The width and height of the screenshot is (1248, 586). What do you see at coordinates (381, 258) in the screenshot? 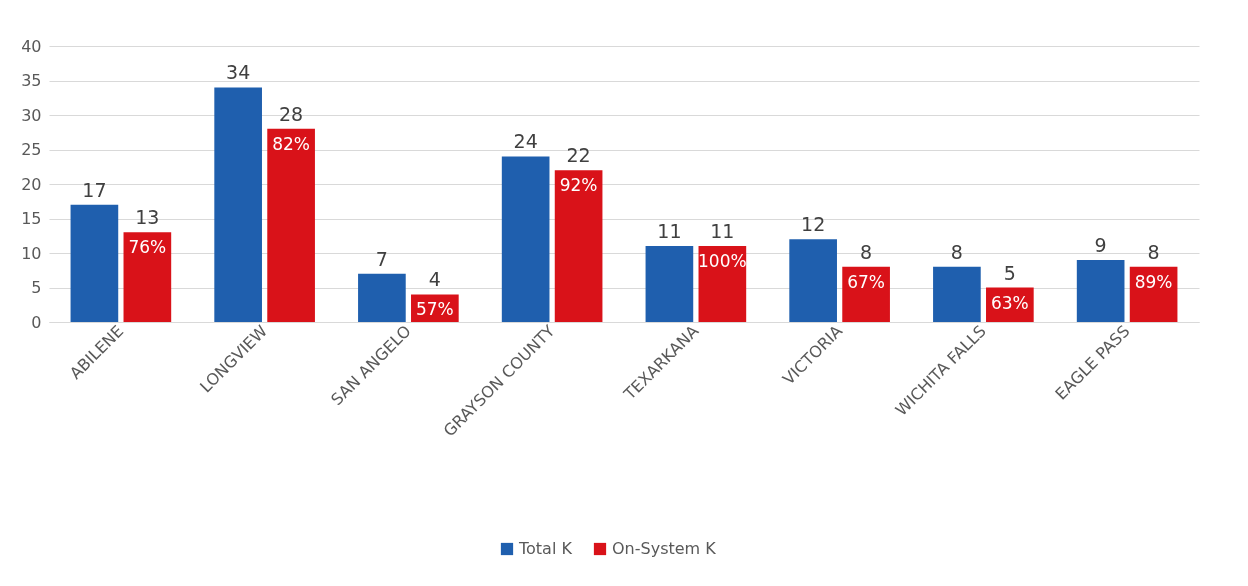
I see `data-label: 7` at bounding box center [381, 258].